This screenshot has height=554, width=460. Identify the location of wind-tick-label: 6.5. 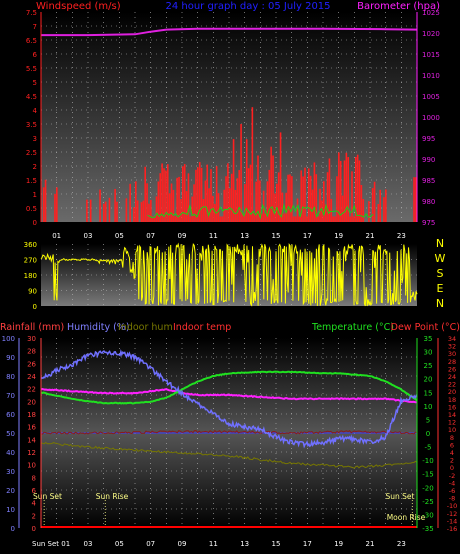
(31, 41).